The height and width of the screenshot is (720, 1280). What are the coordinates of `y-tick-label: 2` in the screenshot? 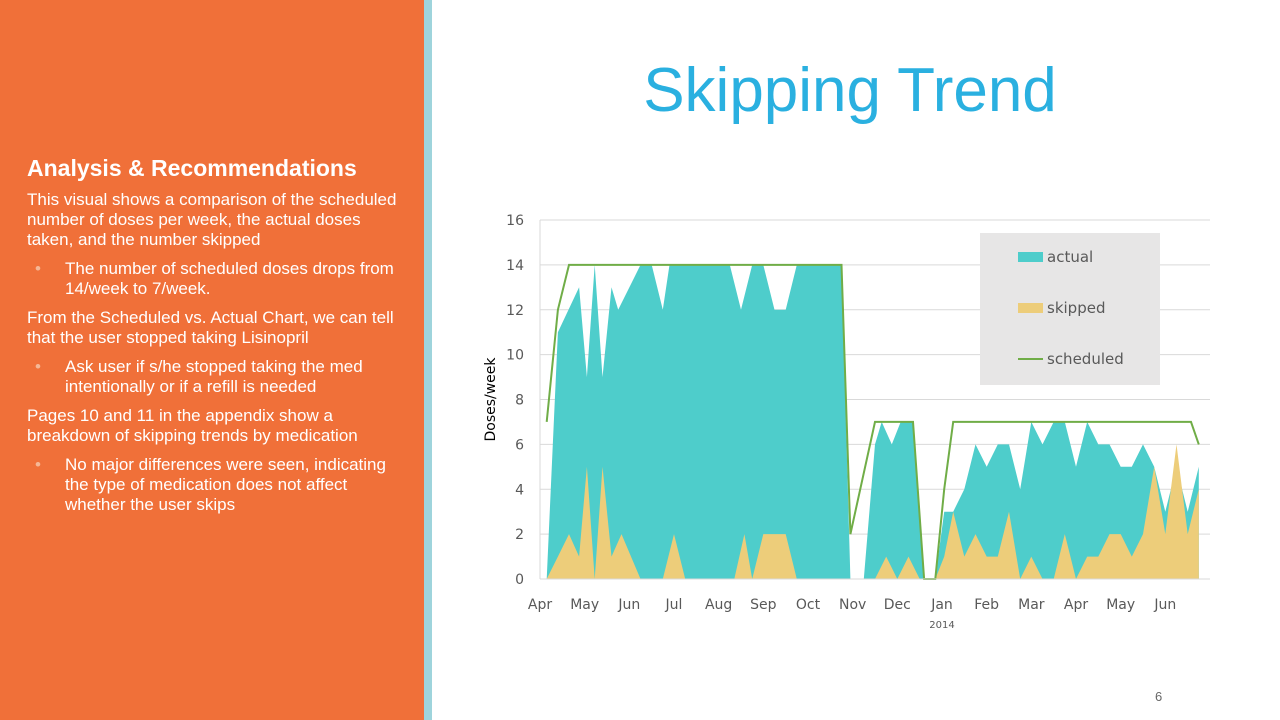 It's located at (519, 535).